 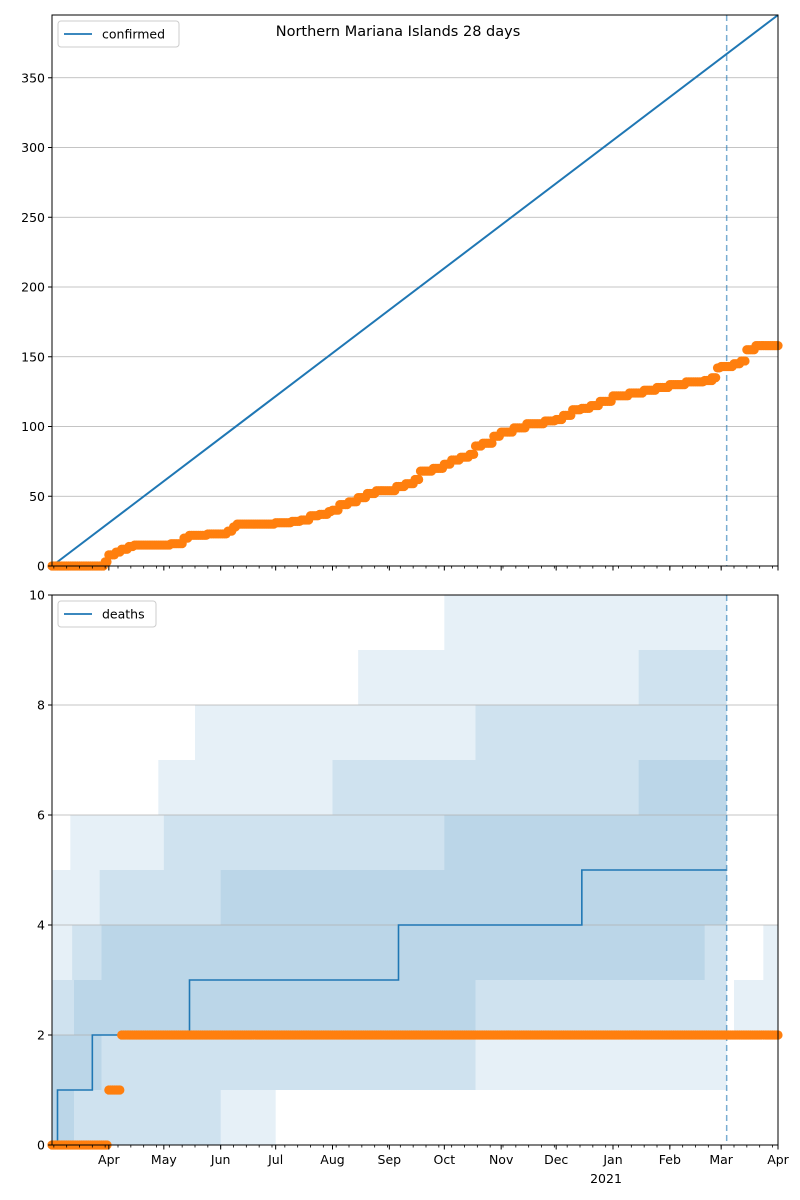 I want to click on confirmed-ytick-label-100: 100, so click(x=33, y=426).